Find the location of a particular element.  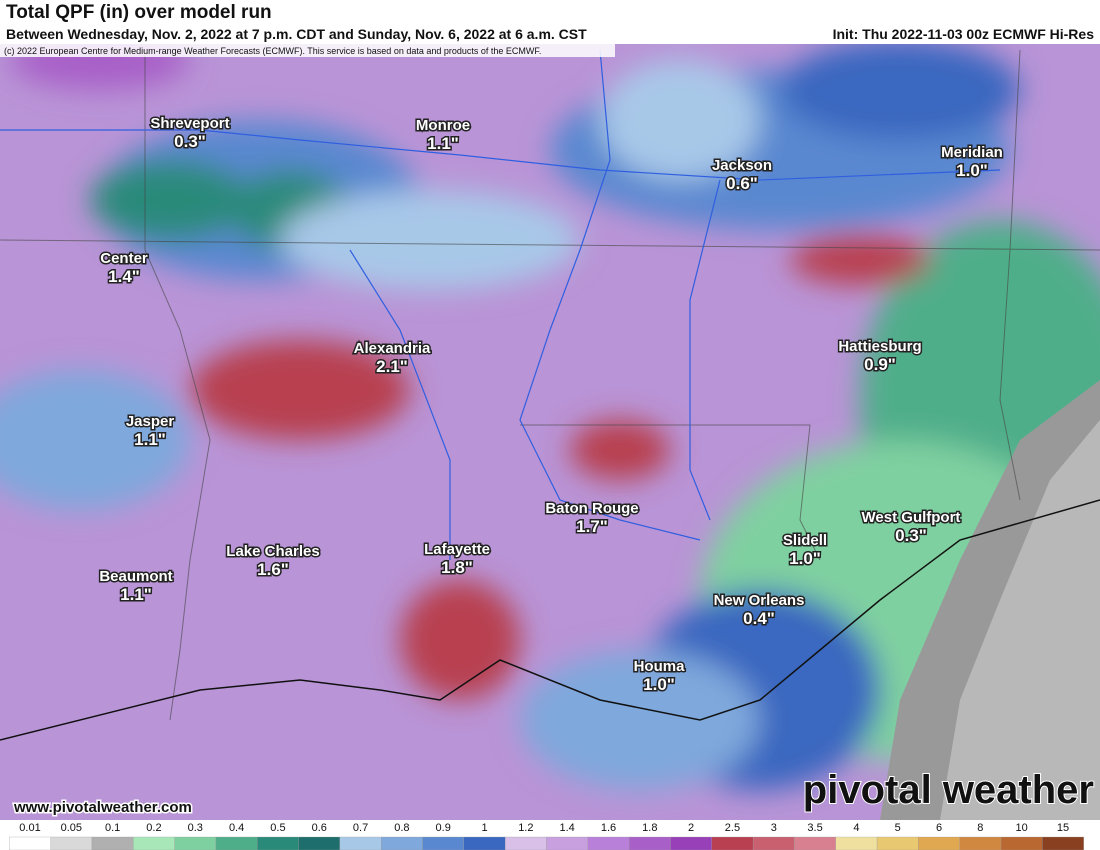

city-value: 0.6" is located at coordinates (742, 183).